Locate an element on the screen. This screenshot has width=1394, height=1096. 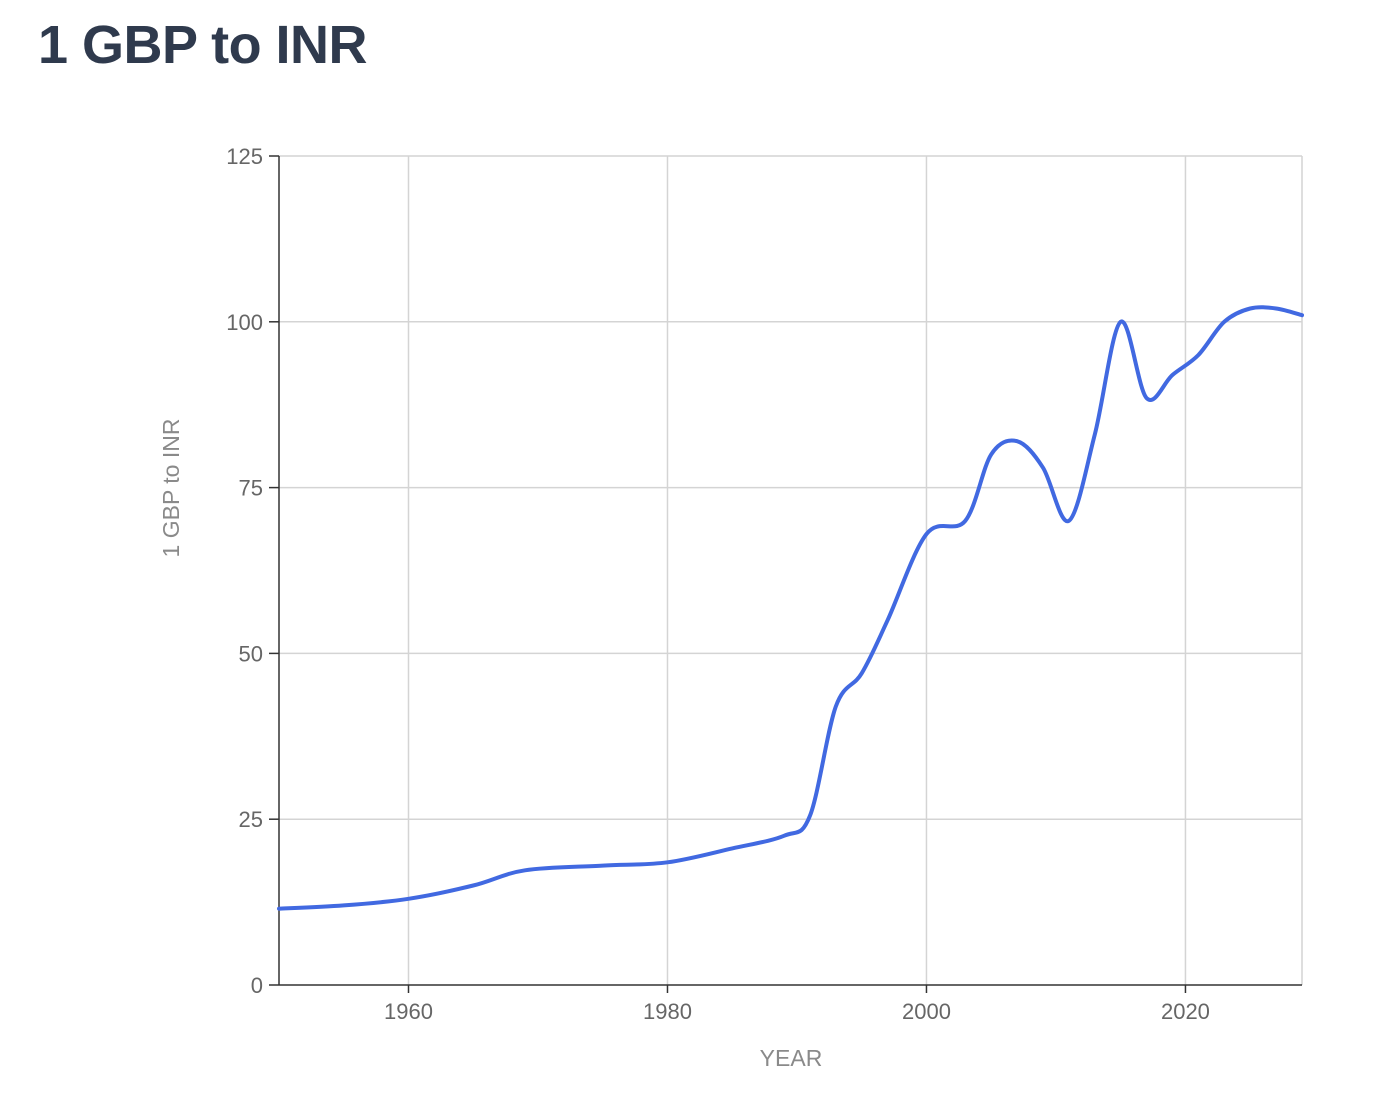
y-tick-label-100: 100 is located at coordinates (244, 322).